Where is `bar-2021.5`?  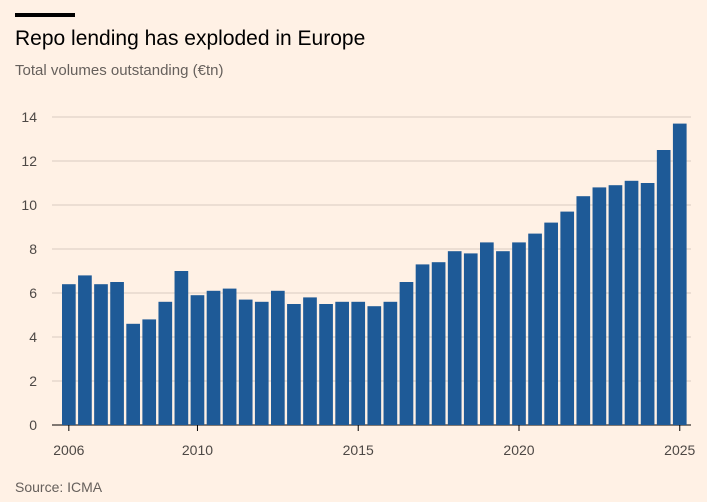
bar-2021.5 is located at coordinates (567, 318).